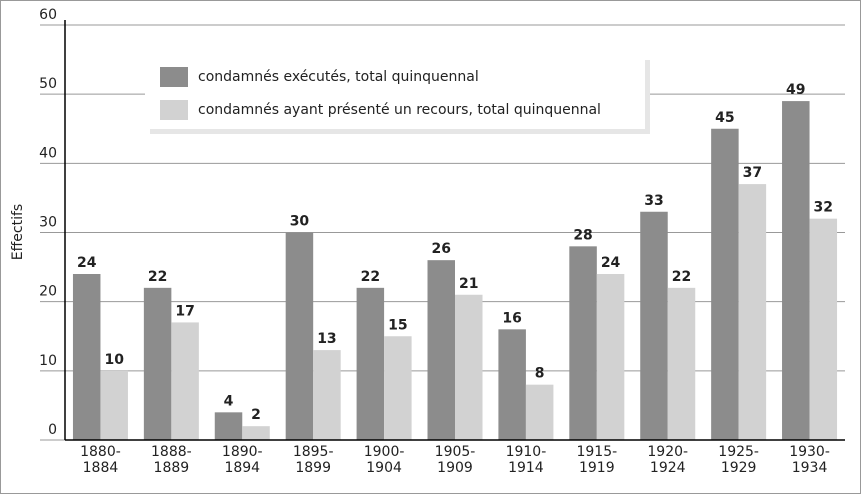  I want to click on y-tick-label: 10, so click(48, 361).